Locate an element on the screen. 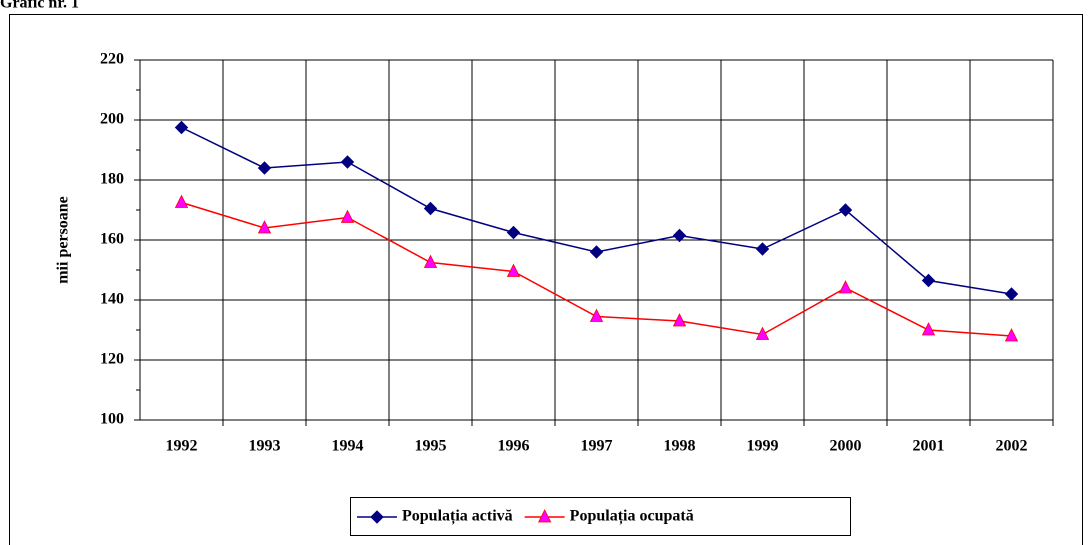 The image size is (1088, 545). x-tick-label: 2000 is located at coordinates (846, 446).